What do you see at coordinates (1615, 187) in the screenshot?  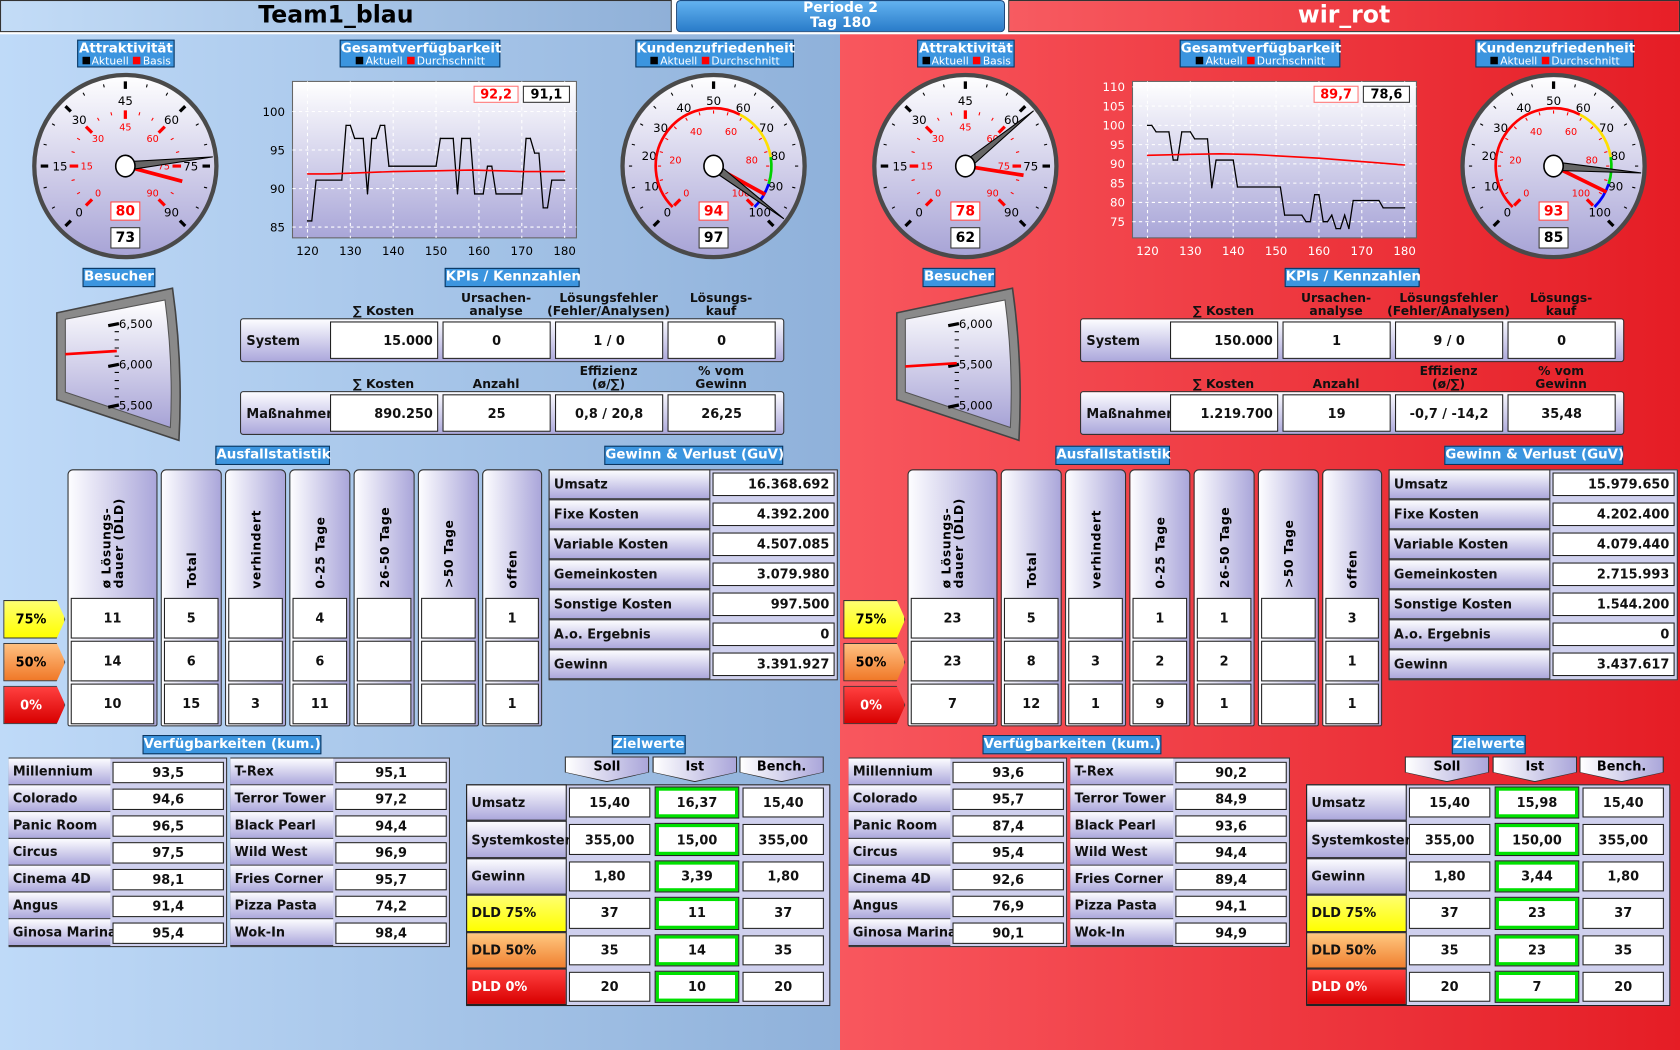 I see `outer-tick-label: 90` at bounding box center [1615, 187].